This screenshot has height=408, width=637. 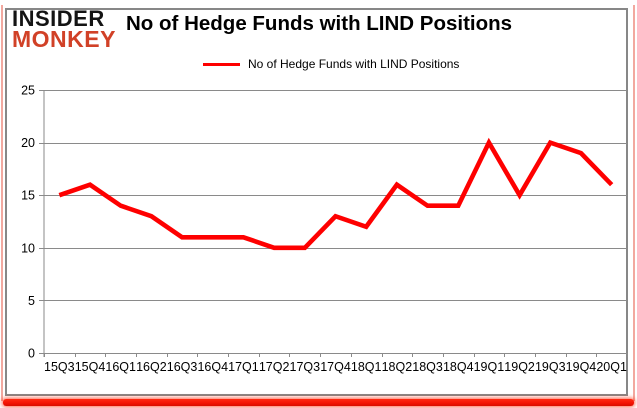 What do you see at coordinates (151, 367) in the screenshot?
I see `svg-text: 16Q2` at bounding box center [151, 367].